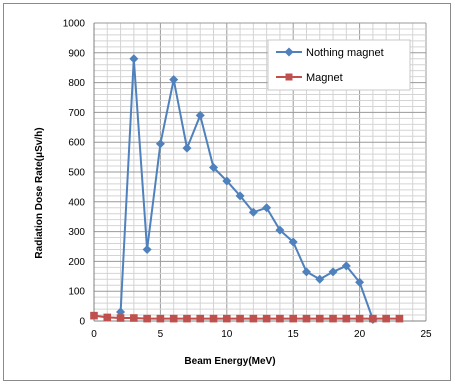  Describe the element at coordinates (360, 334) in the screenshot. I see `x-tick-label: 20` at that location.